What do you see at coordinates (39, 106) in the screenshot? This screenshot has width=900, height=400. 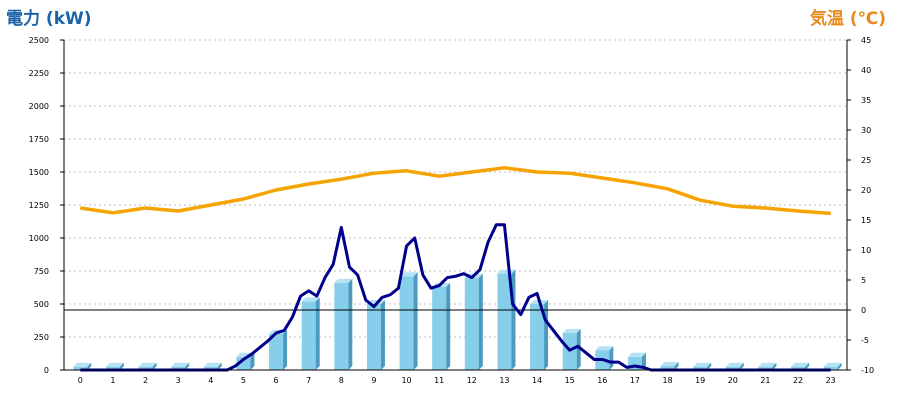 I see `left-tick-label: 2000` at bounding box center [39, 106].